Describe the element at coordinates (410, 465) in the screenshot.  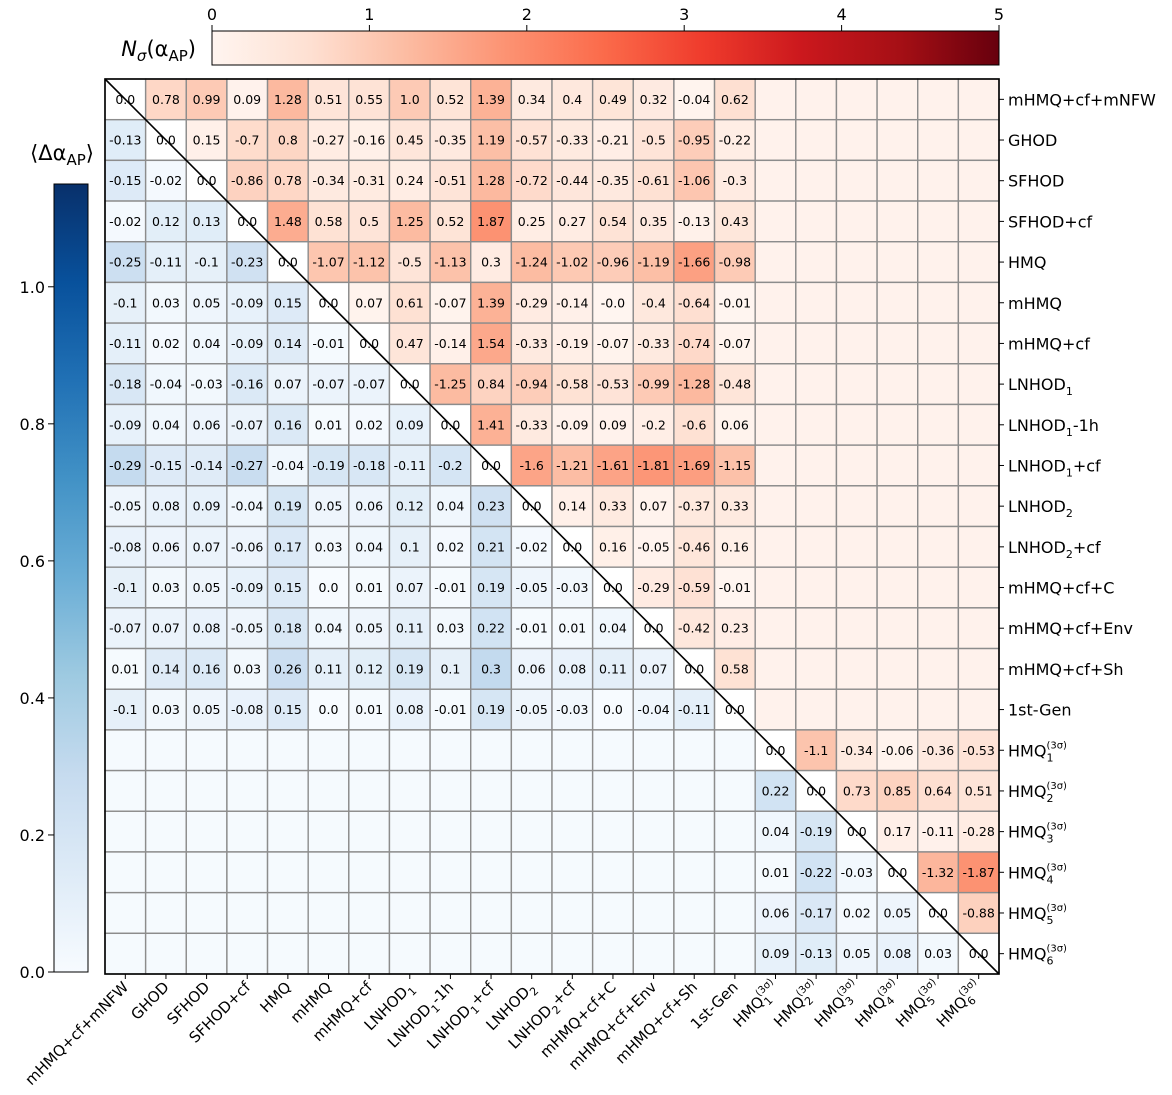
I see `heatmap-cell-label: -0.11` at that location.